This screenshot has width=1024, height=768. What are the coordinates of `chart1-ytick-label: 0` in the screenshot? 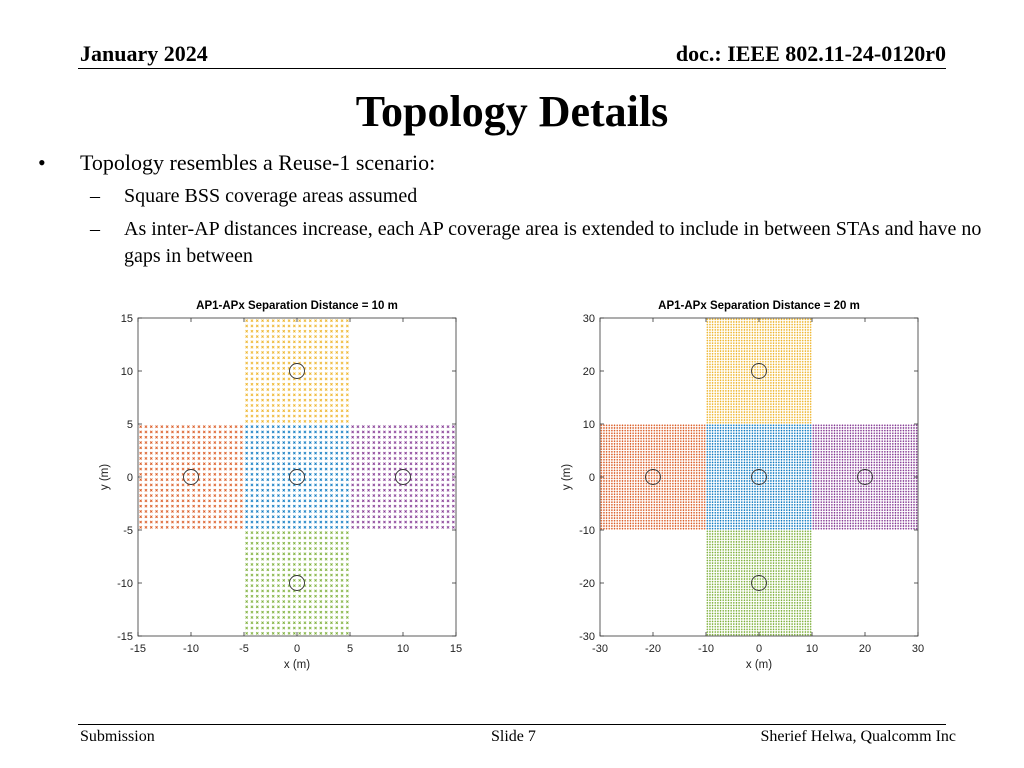 It's located at (130, 478).